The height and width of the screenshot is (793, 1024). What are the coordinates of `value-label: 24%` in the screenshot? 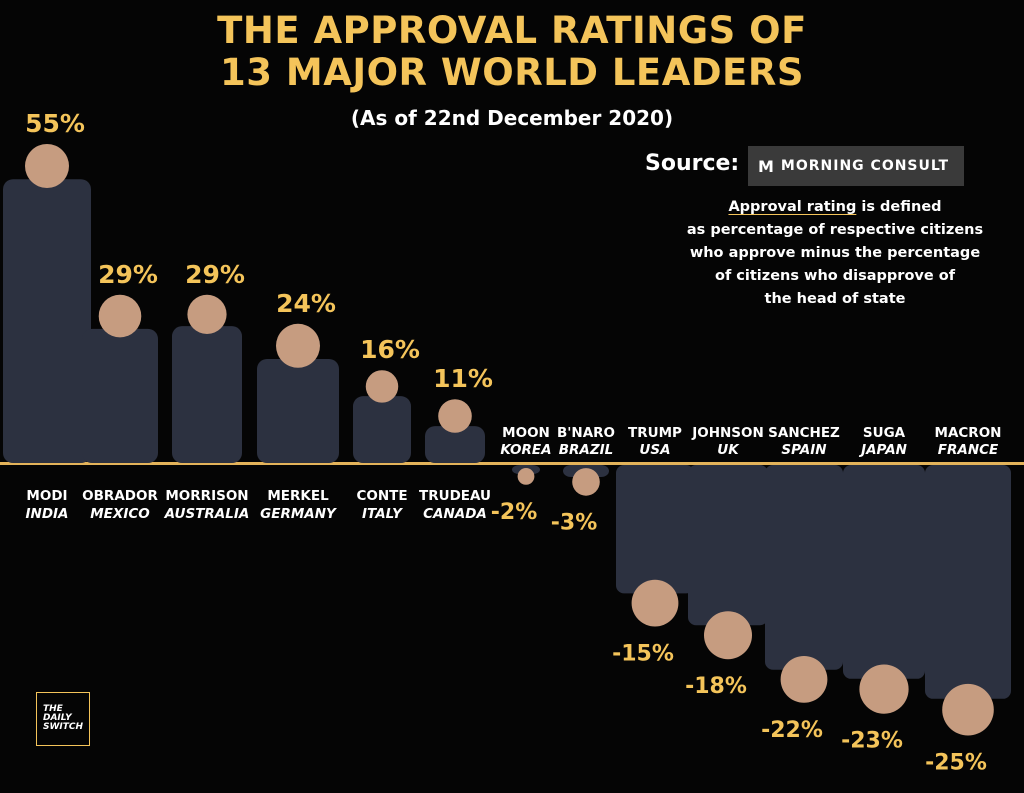 It's located at (306, 303).